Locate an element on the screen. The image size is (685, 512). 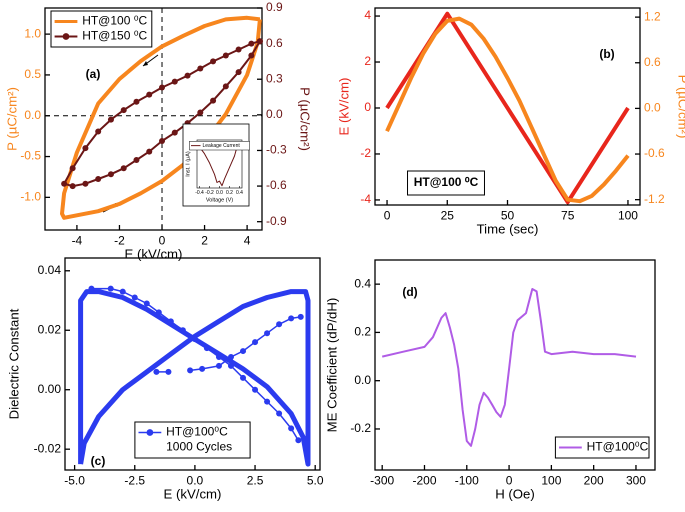
x-tick-label: 2.5 is located at coordinates (255, 481).